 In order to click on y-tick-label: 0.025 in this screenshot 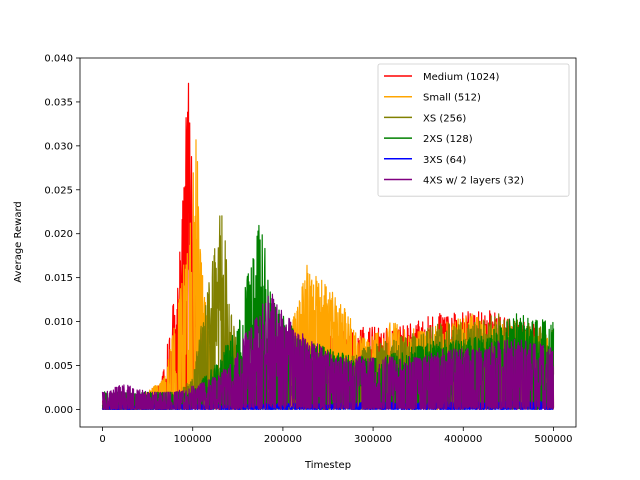, I will do `click(58, 190)`.